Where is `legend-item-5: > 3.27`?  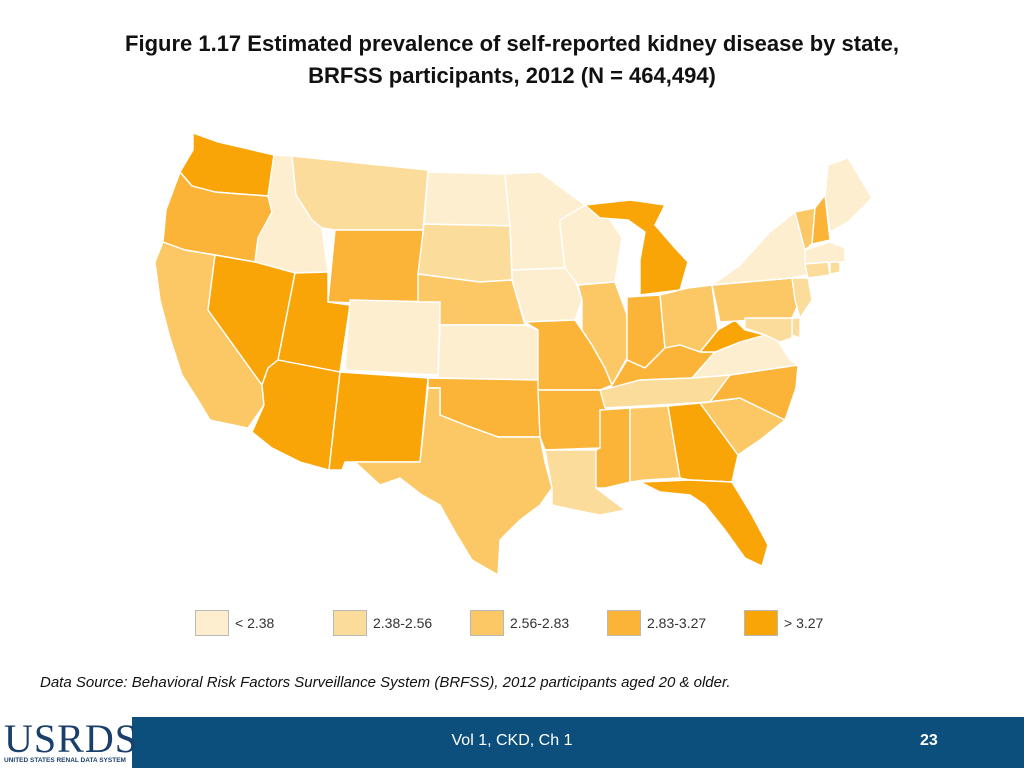 legend-item-5: > 3.27 is located at coordinates (783, 623).